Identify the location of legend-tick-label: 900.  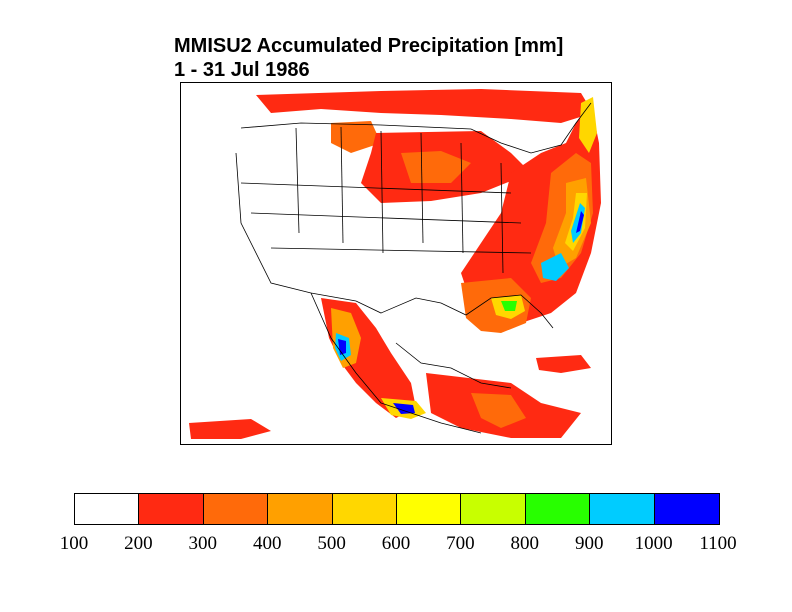
(589, 543).